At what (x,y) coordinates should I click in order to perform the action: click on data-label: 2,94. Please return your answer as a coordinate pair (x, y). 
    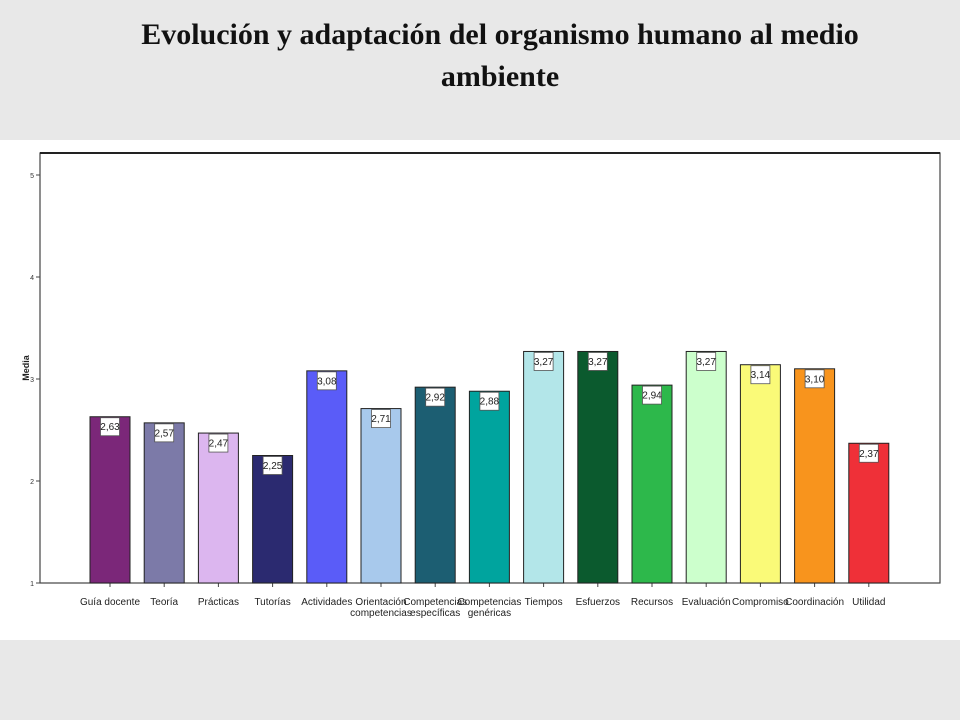
    Looking at the image, I should click on (652, 396).